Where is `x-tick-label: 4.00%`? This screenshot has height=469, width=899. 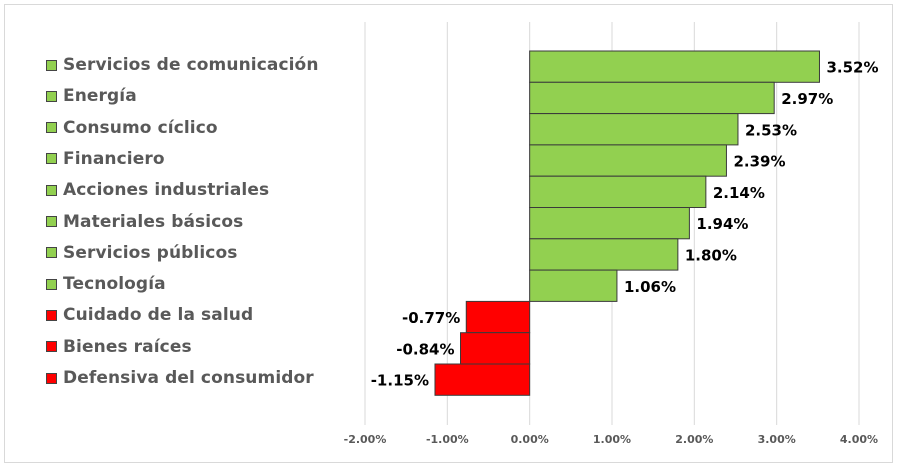
x-tick-label: 4.00% is located at coordinates (859, 439).